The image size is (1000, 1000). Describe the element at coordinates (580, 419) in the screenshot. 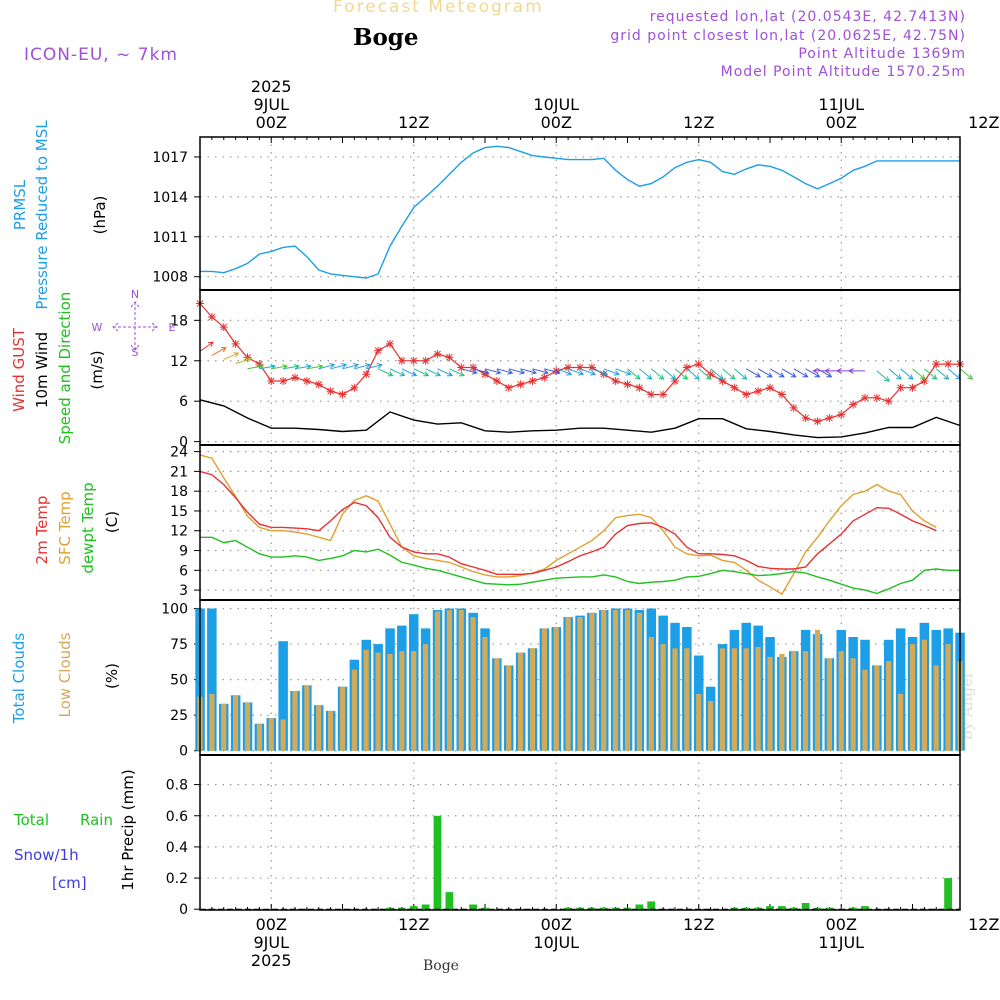

I see `wind-speed-line` at that location.